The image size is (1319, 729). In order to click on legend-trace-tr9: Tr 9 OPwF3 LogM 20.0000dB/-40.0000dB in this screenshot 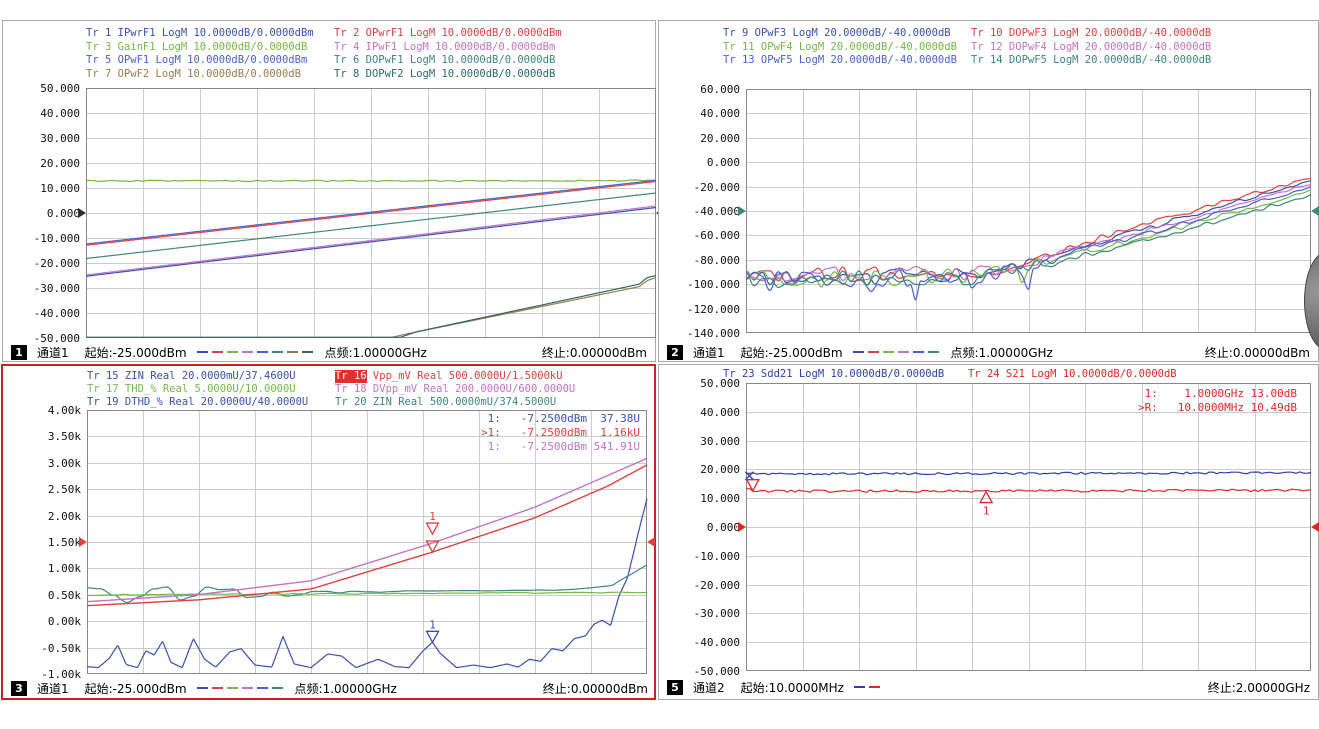, I will do `click(837, 33)`.